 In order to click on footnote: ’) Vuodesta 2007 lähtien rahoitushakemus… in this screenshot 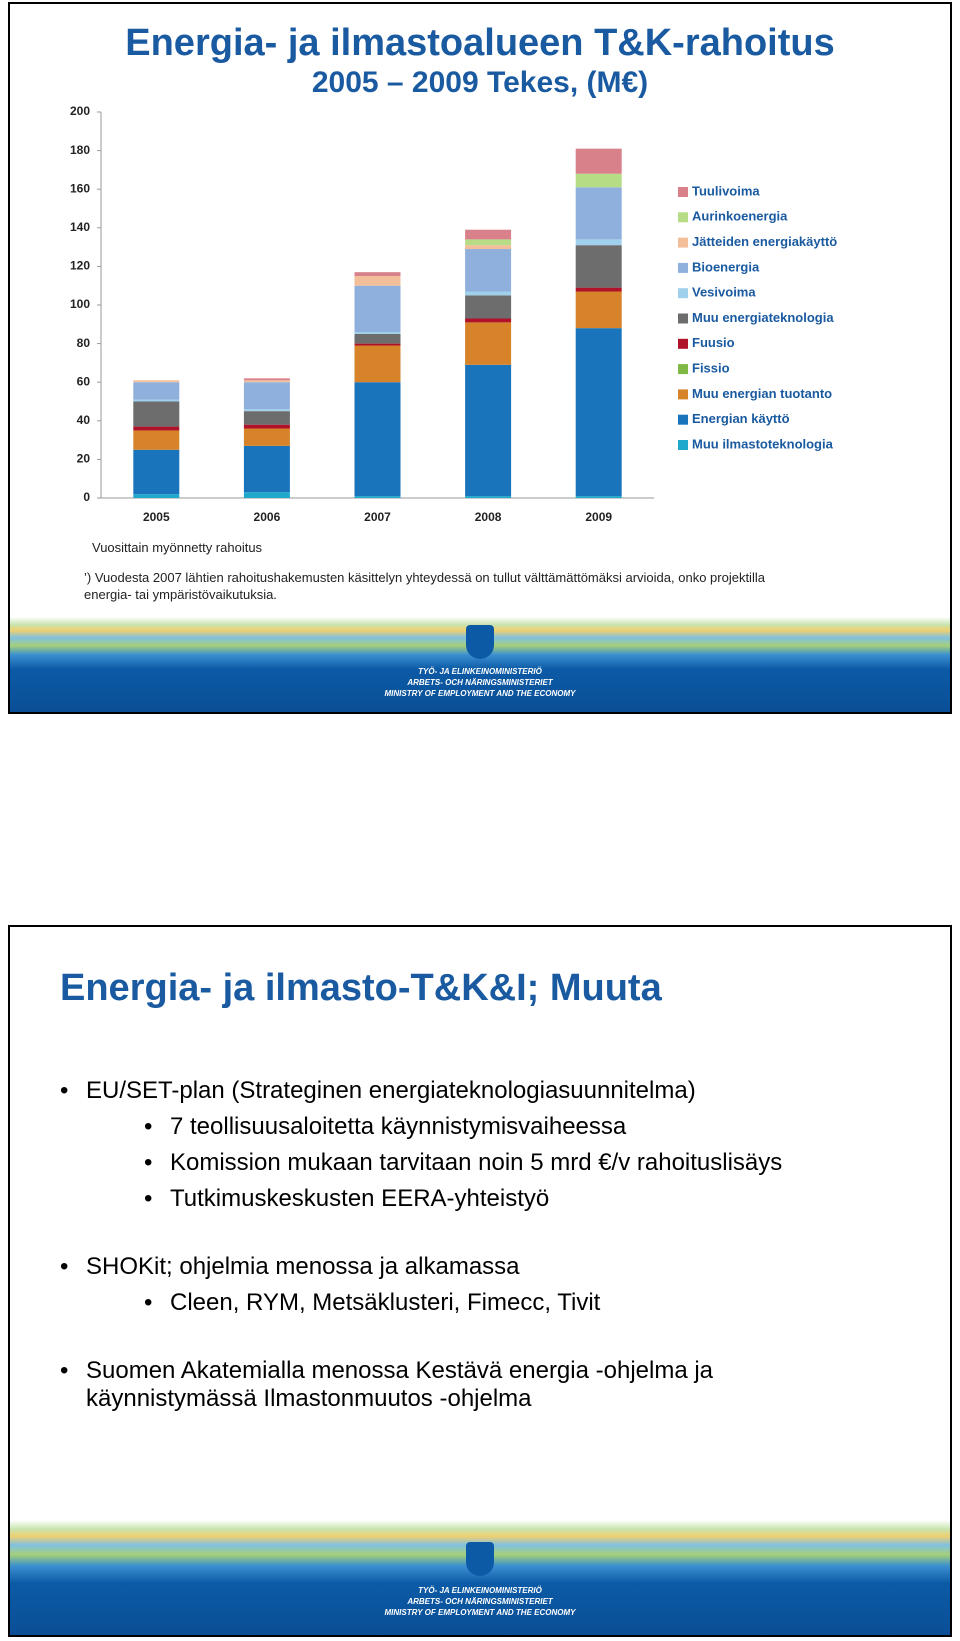, I will do `click(424, 586)`.